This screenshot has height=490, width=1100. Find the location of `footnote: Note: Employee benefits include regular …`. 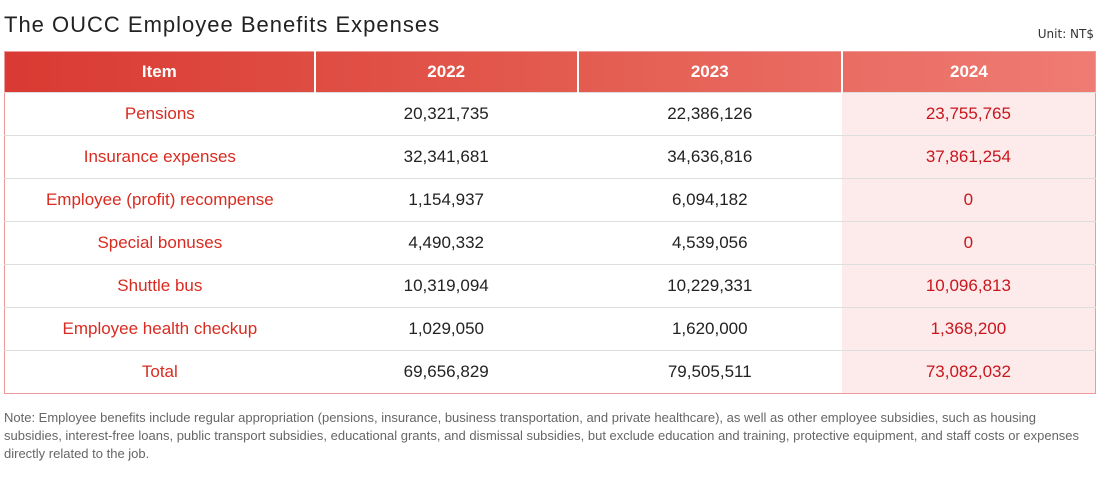

footnote: Note: Employee benefits include regular … is located at coordinates (542, 435).